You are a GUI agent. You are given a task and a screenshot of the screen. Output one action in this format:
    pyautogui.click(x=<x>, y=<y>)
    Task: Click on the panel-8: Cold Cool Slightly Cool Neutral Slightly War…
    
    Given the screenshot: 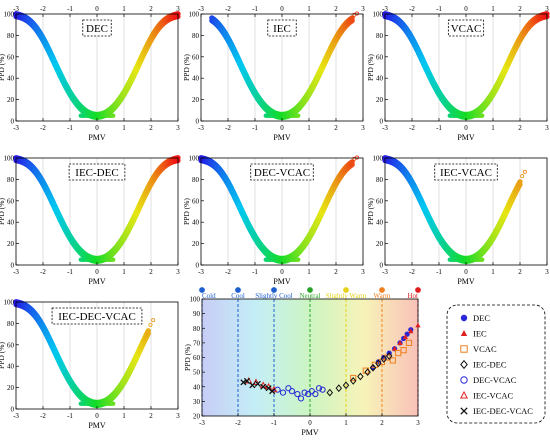 What is the action you would take?
    pyautogui.click(x=302, y=361)
    